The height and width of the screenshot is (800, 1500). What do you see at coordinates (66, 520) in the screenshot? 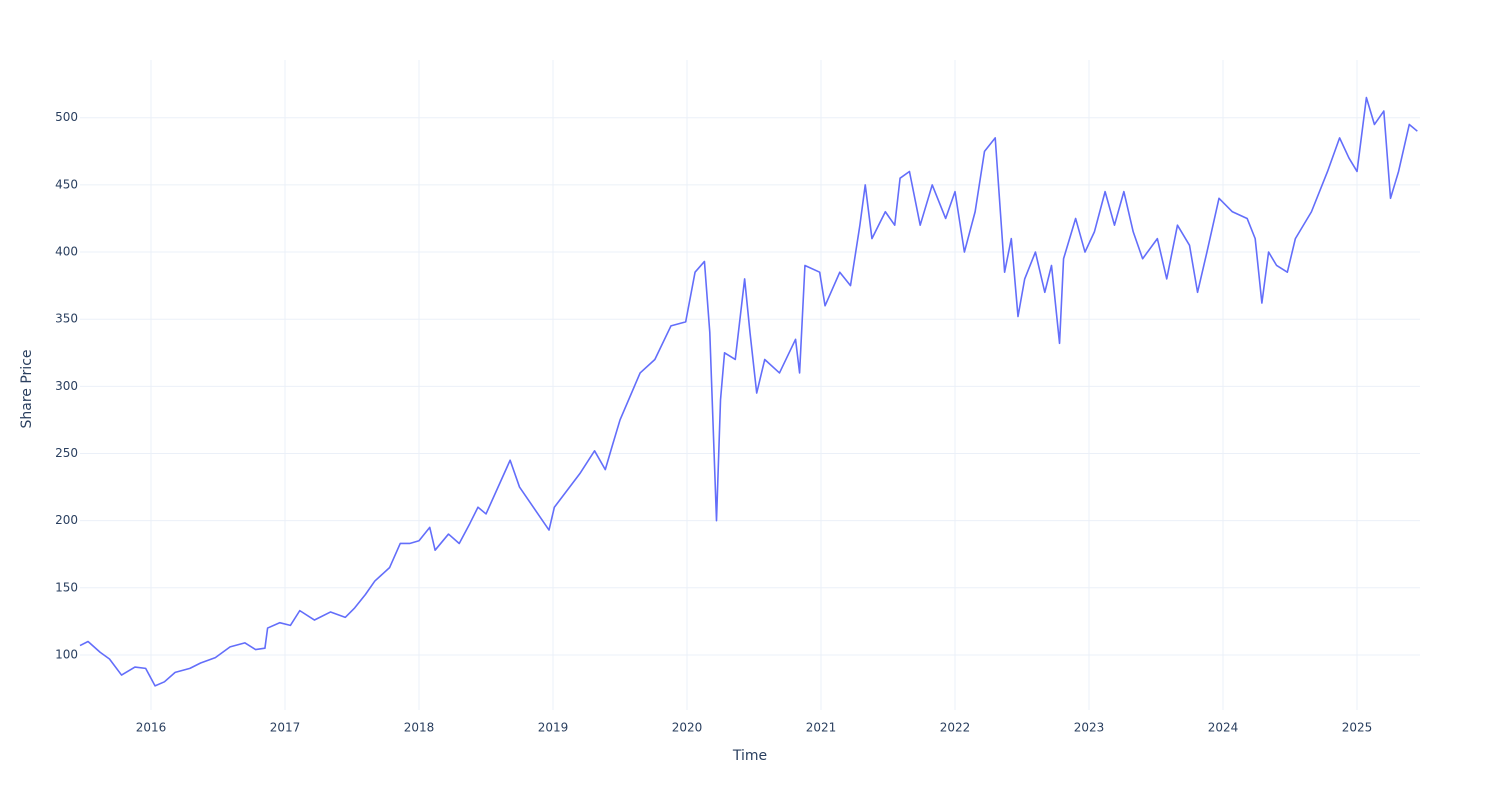
I see `y-tick-label: 200` at bounding box center [66, 520].